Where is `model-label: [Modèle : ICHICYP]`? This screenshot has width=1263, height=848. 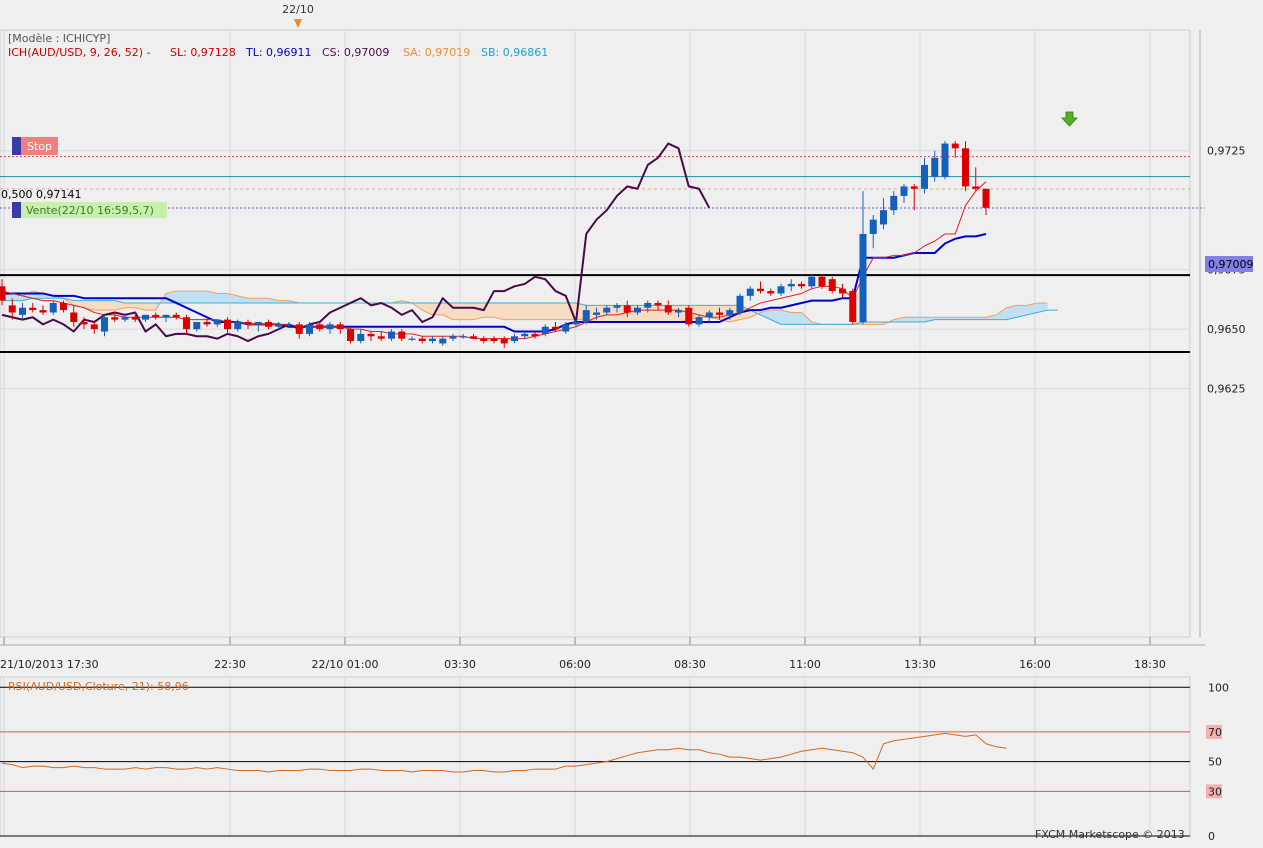
model-label: [Modèle : ICHICYP] is located at coordinates (59, 38).